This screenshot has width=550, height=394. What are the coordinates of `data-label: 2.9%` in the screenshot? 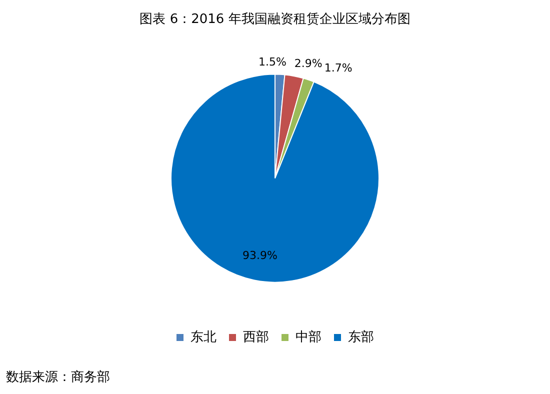 It's located at (308, 63).